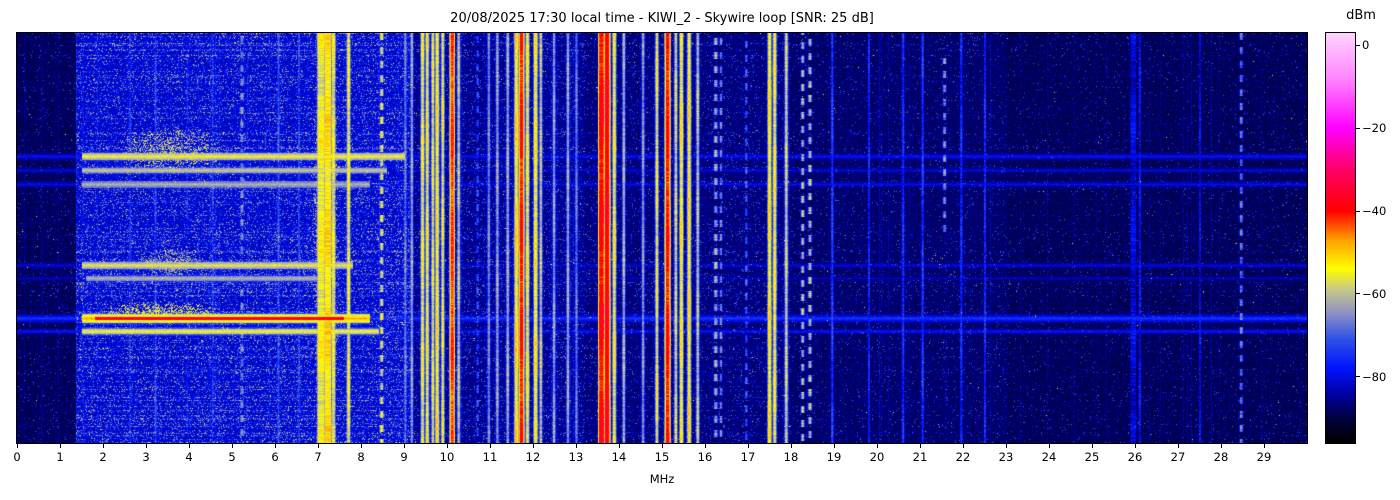 The width and height of the screenshot is (1400, 500). Describe the element at coordinates (662, 457) in the screenshot. I see `x-tick-label: 15` at that location.